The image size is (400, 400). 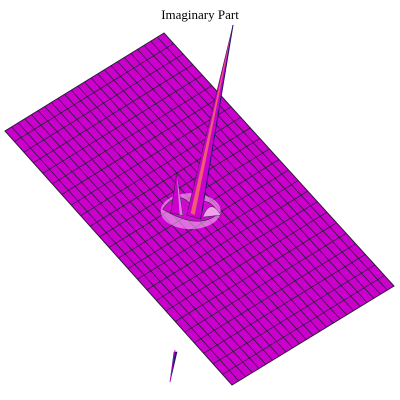 I want to click on ripple-bump, so click(x=212, y=212).